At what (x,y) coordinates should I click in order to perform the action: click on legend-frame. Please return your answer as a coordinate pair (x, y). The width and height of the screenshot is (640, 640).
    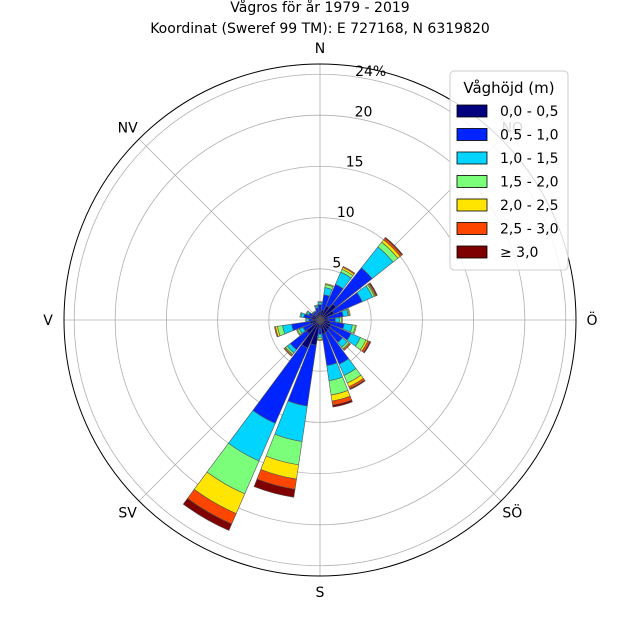
    Looking at the image, I should click on (509, 170).